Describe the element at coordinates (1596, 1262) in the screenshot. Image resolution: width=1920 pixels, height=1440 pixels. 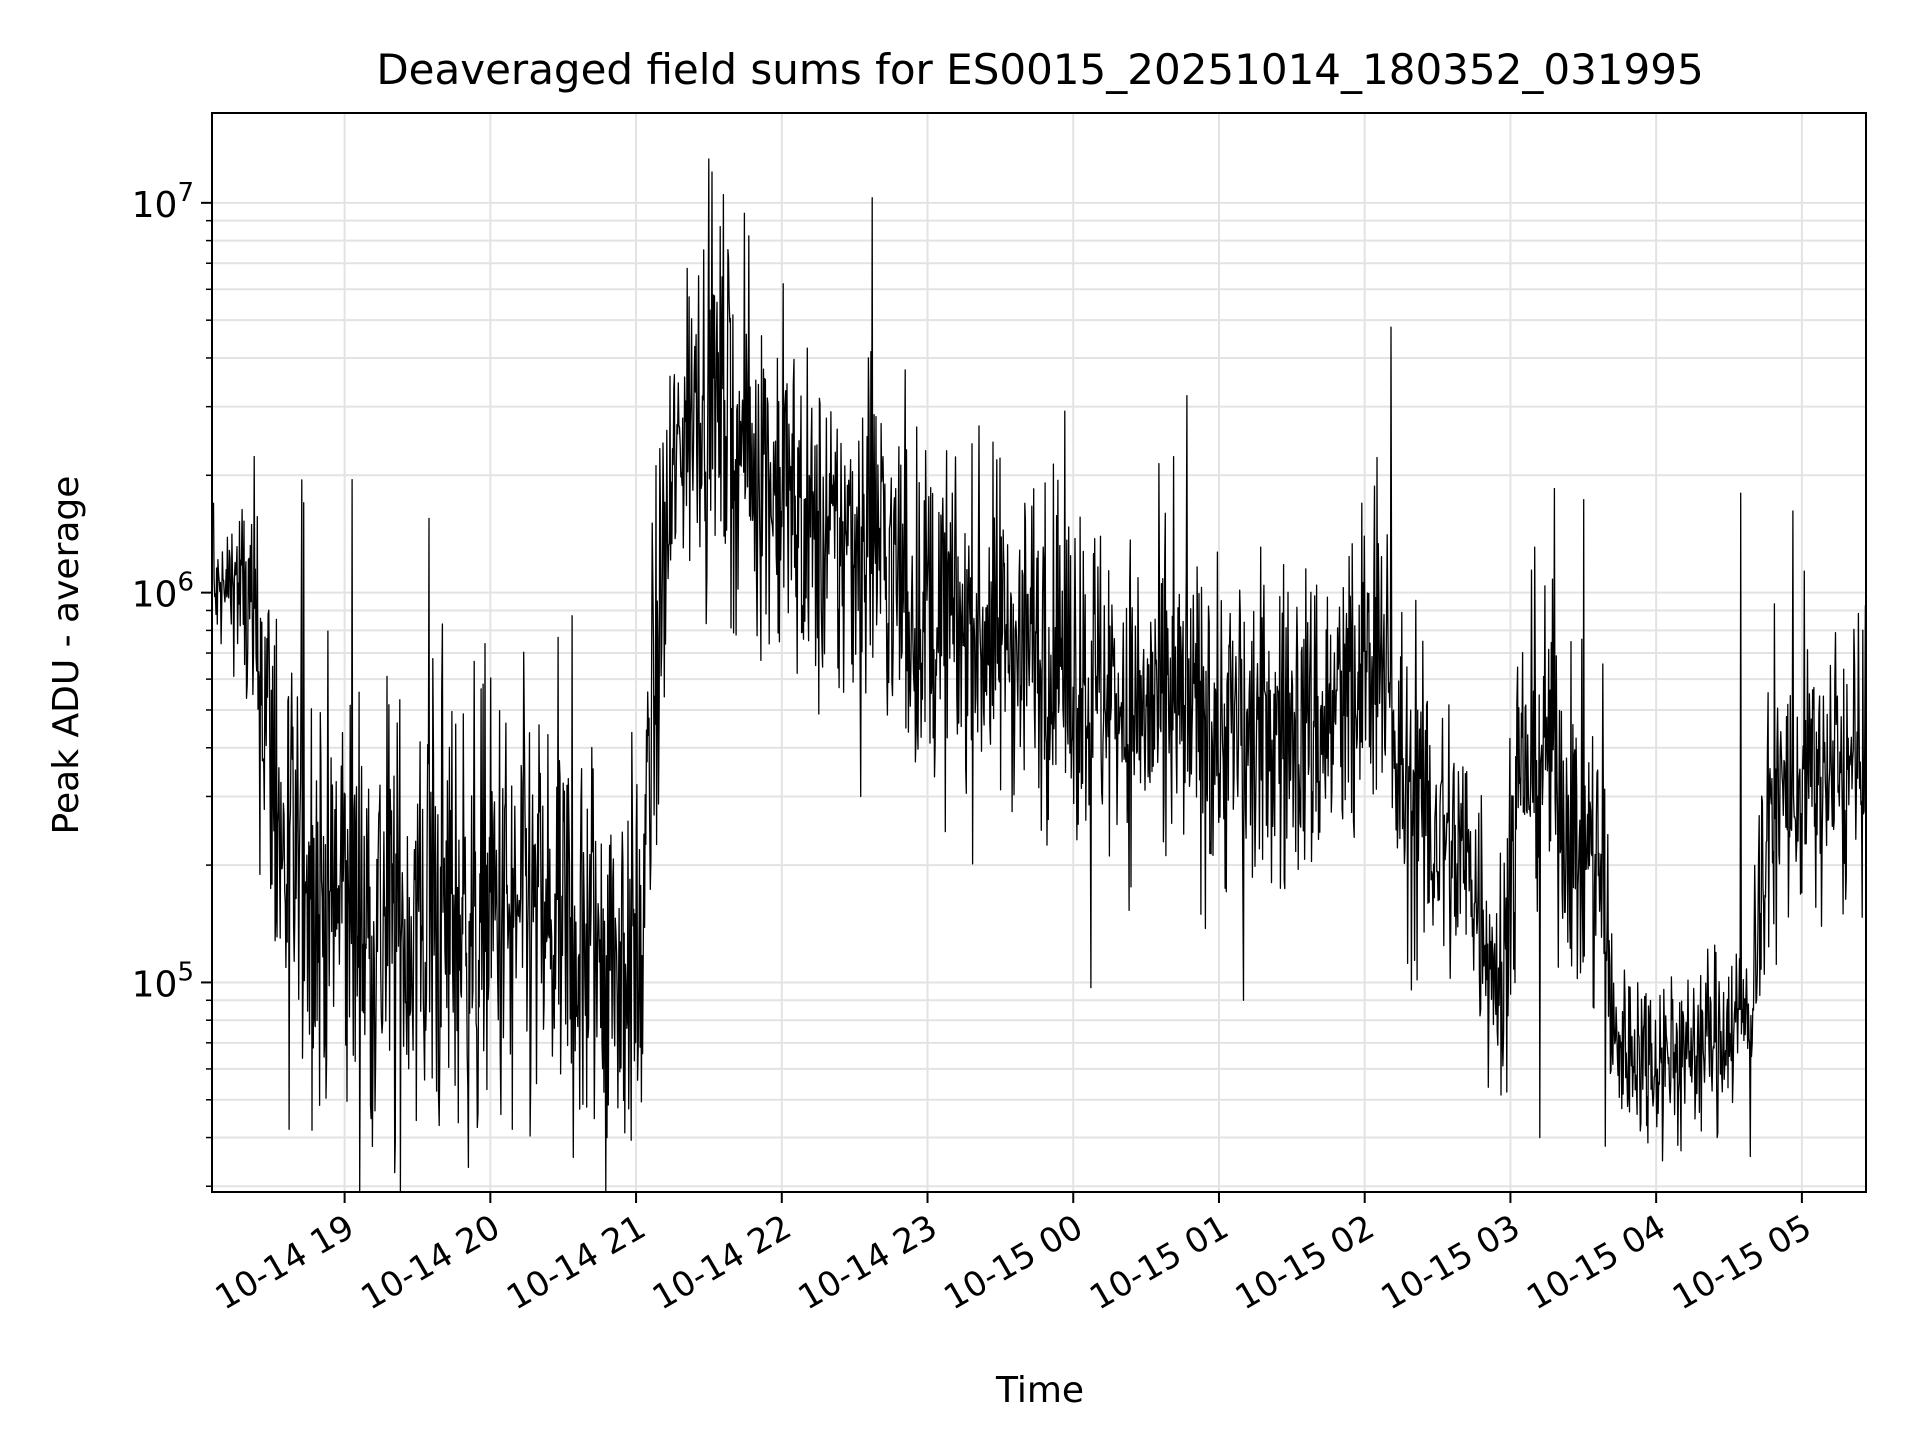
I see `x-tick-label: 10-15 04` at that location.